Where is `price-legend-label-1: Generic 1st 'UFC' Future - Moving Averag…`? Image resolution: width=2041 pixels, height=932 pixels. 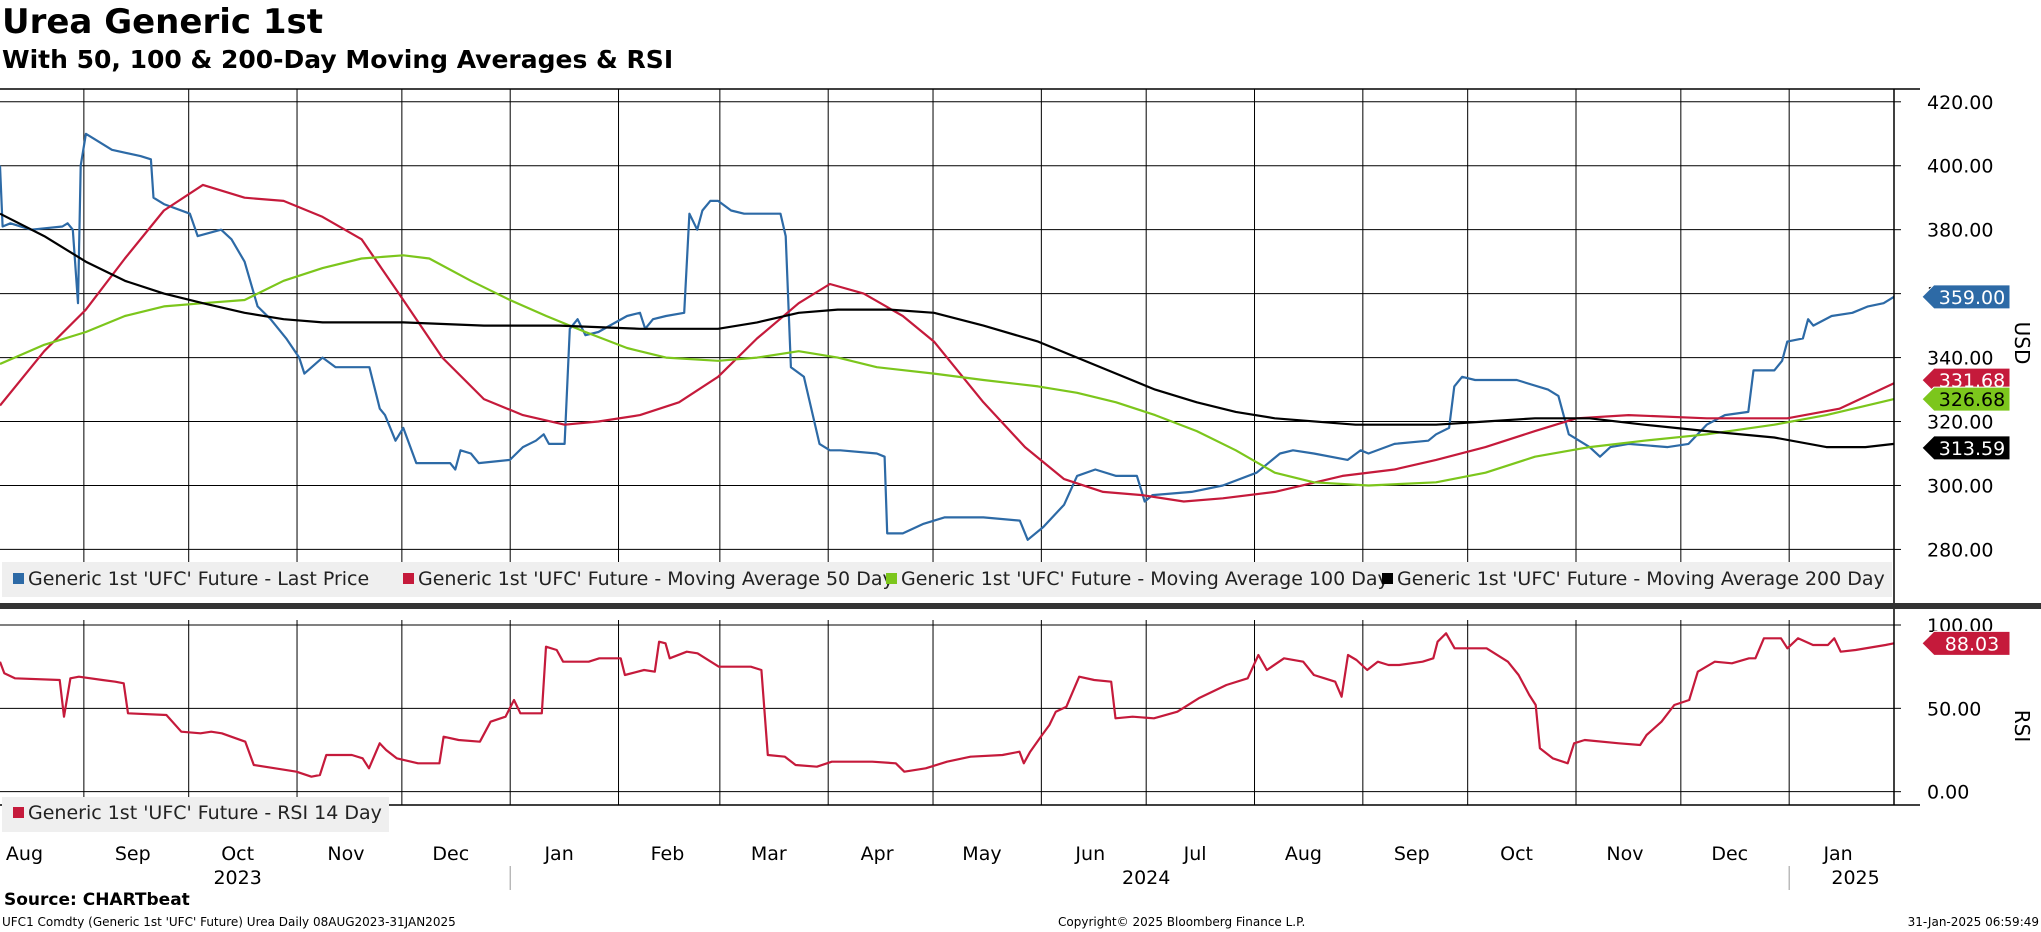
price-legend-label-1: Generic 1st 'UFC' Future - Moving Averag… is located at coordinates (656, 579).